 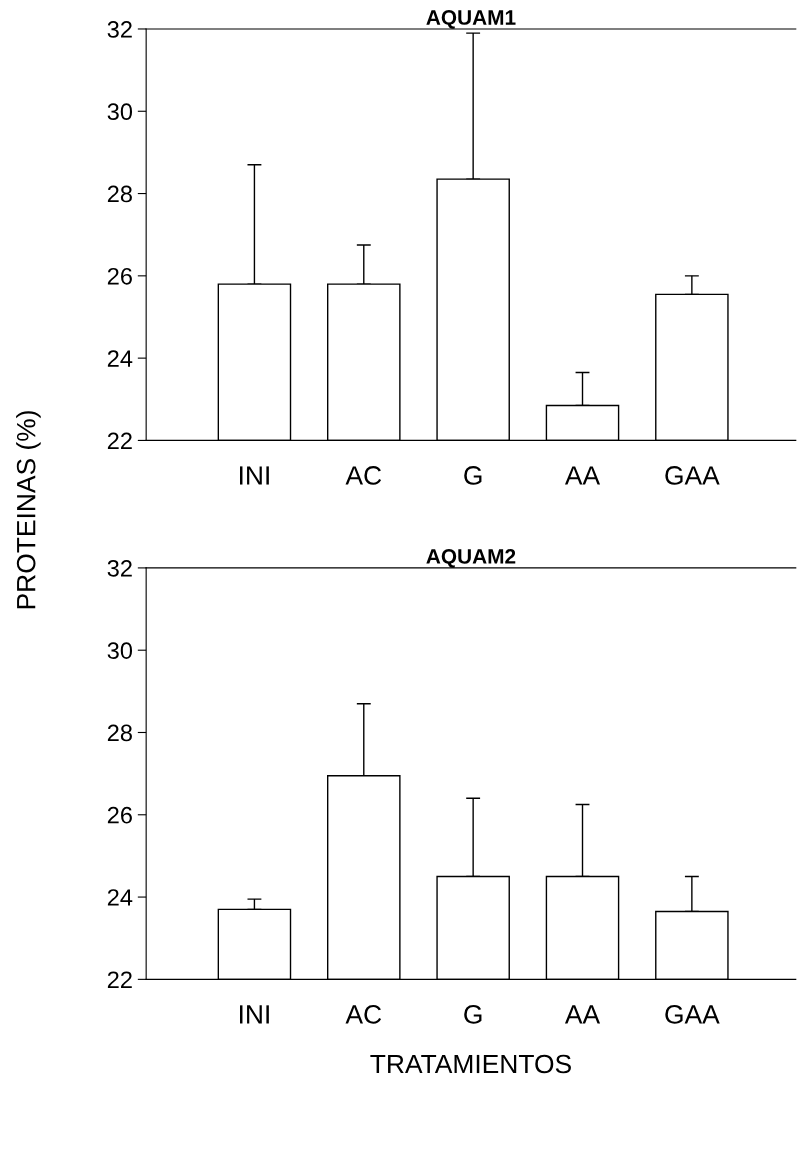 What do you see at coordinates (471, 558) in the screenshot?
I see `chart-title: AQUAM2` at bounding box center [471, 558].